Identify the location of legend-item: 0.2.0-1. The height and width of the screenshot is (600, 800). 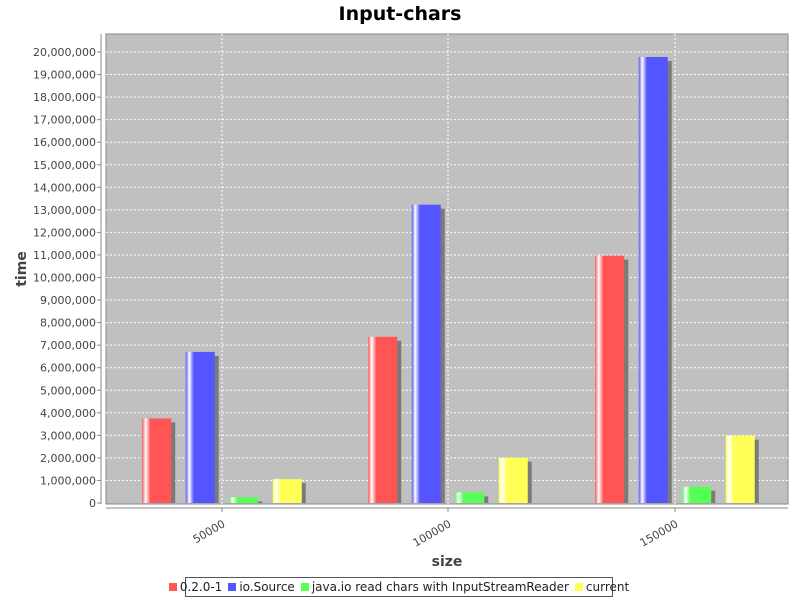
(195, 587).